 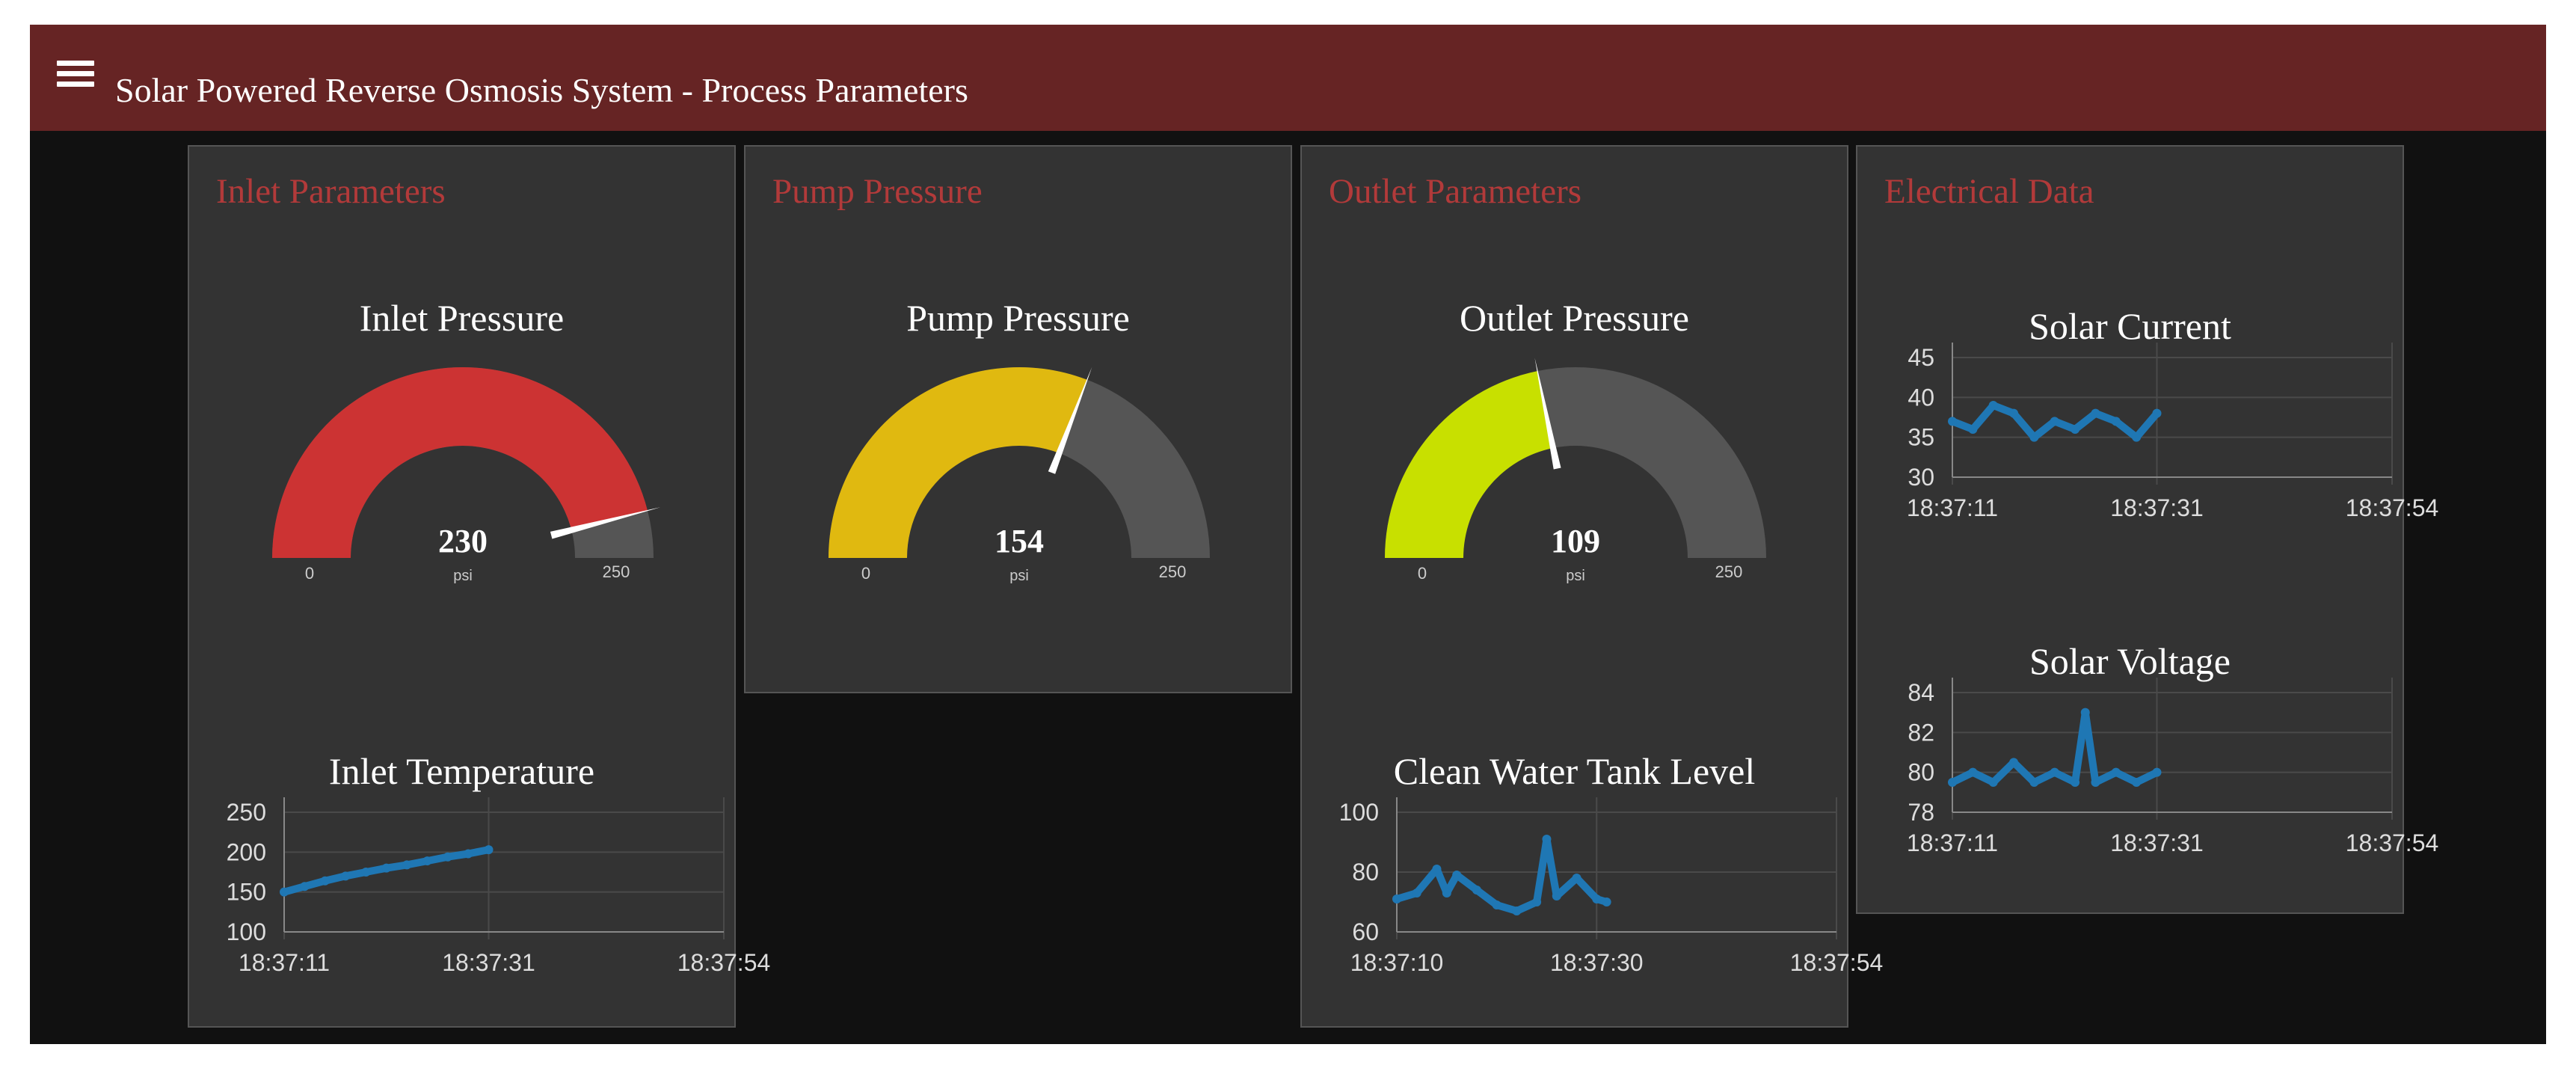 I want to click on card-header: Outlet Parameters, so click(x=1455, y=191).